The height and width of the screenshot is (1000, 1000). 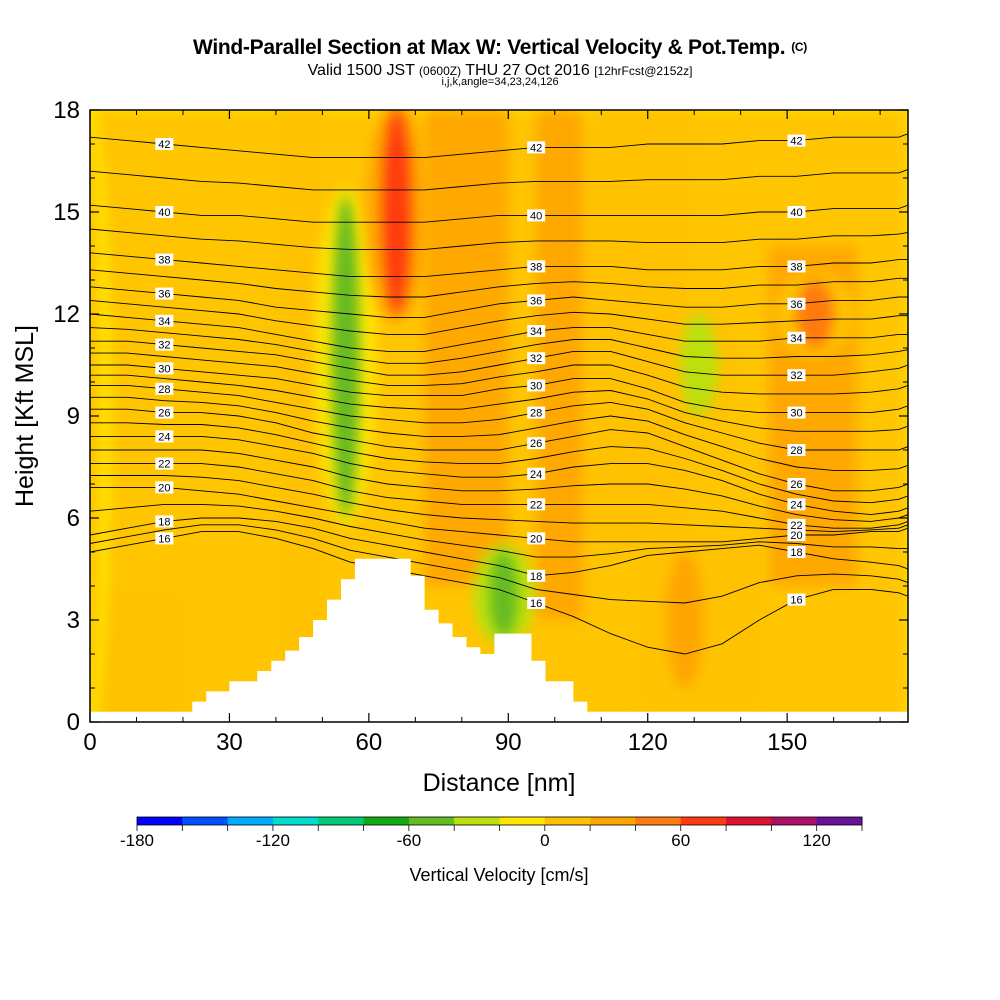 What do you see at coordinates (499, 640) in the screenshot?
I see `terrain-mask` at bounding box center [499, 640].